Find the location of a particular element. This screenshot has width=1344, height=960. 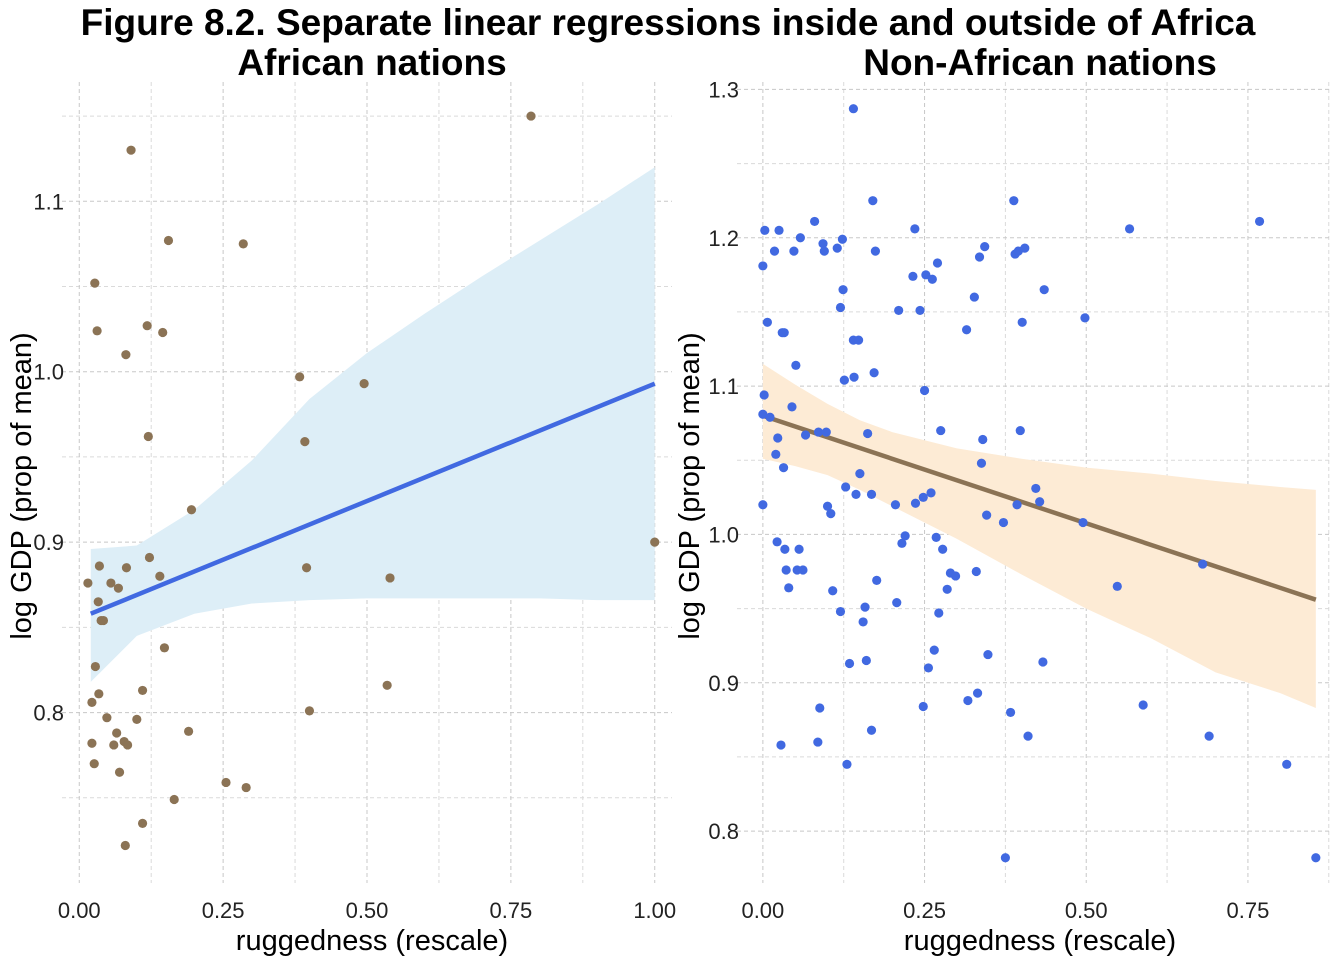

y-tick-label: 0.9 is located at coordinates (48, 542).